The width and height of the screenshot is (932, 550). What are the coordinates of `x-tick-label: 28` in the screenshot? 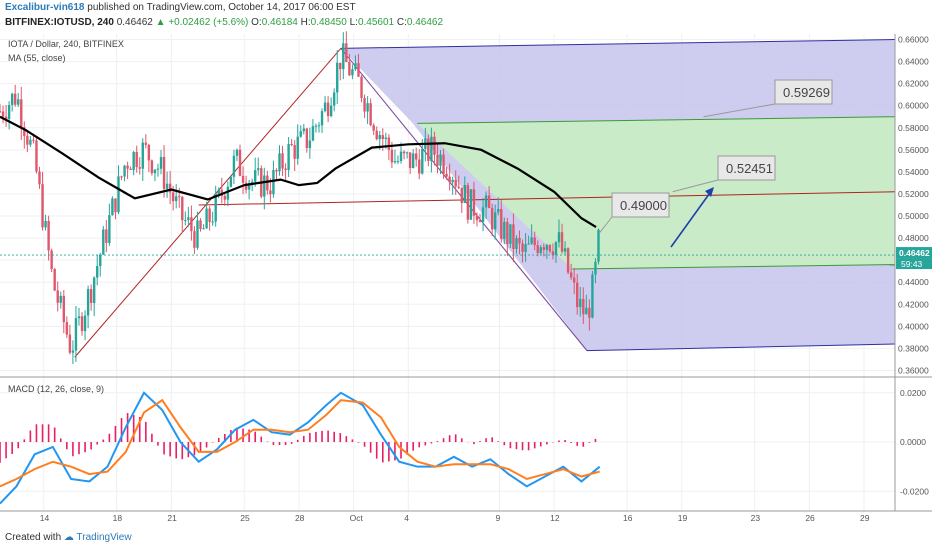 It's located at (300, 518).